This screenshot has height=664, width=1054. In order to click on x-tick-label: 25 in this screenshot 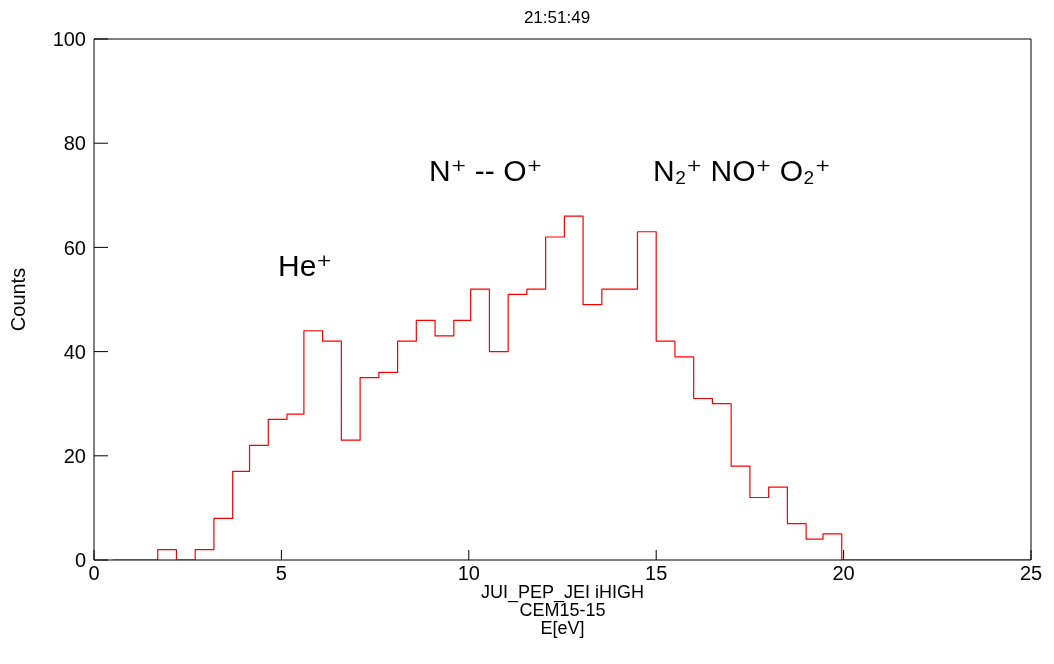, I will do `click(1031, 573)`.